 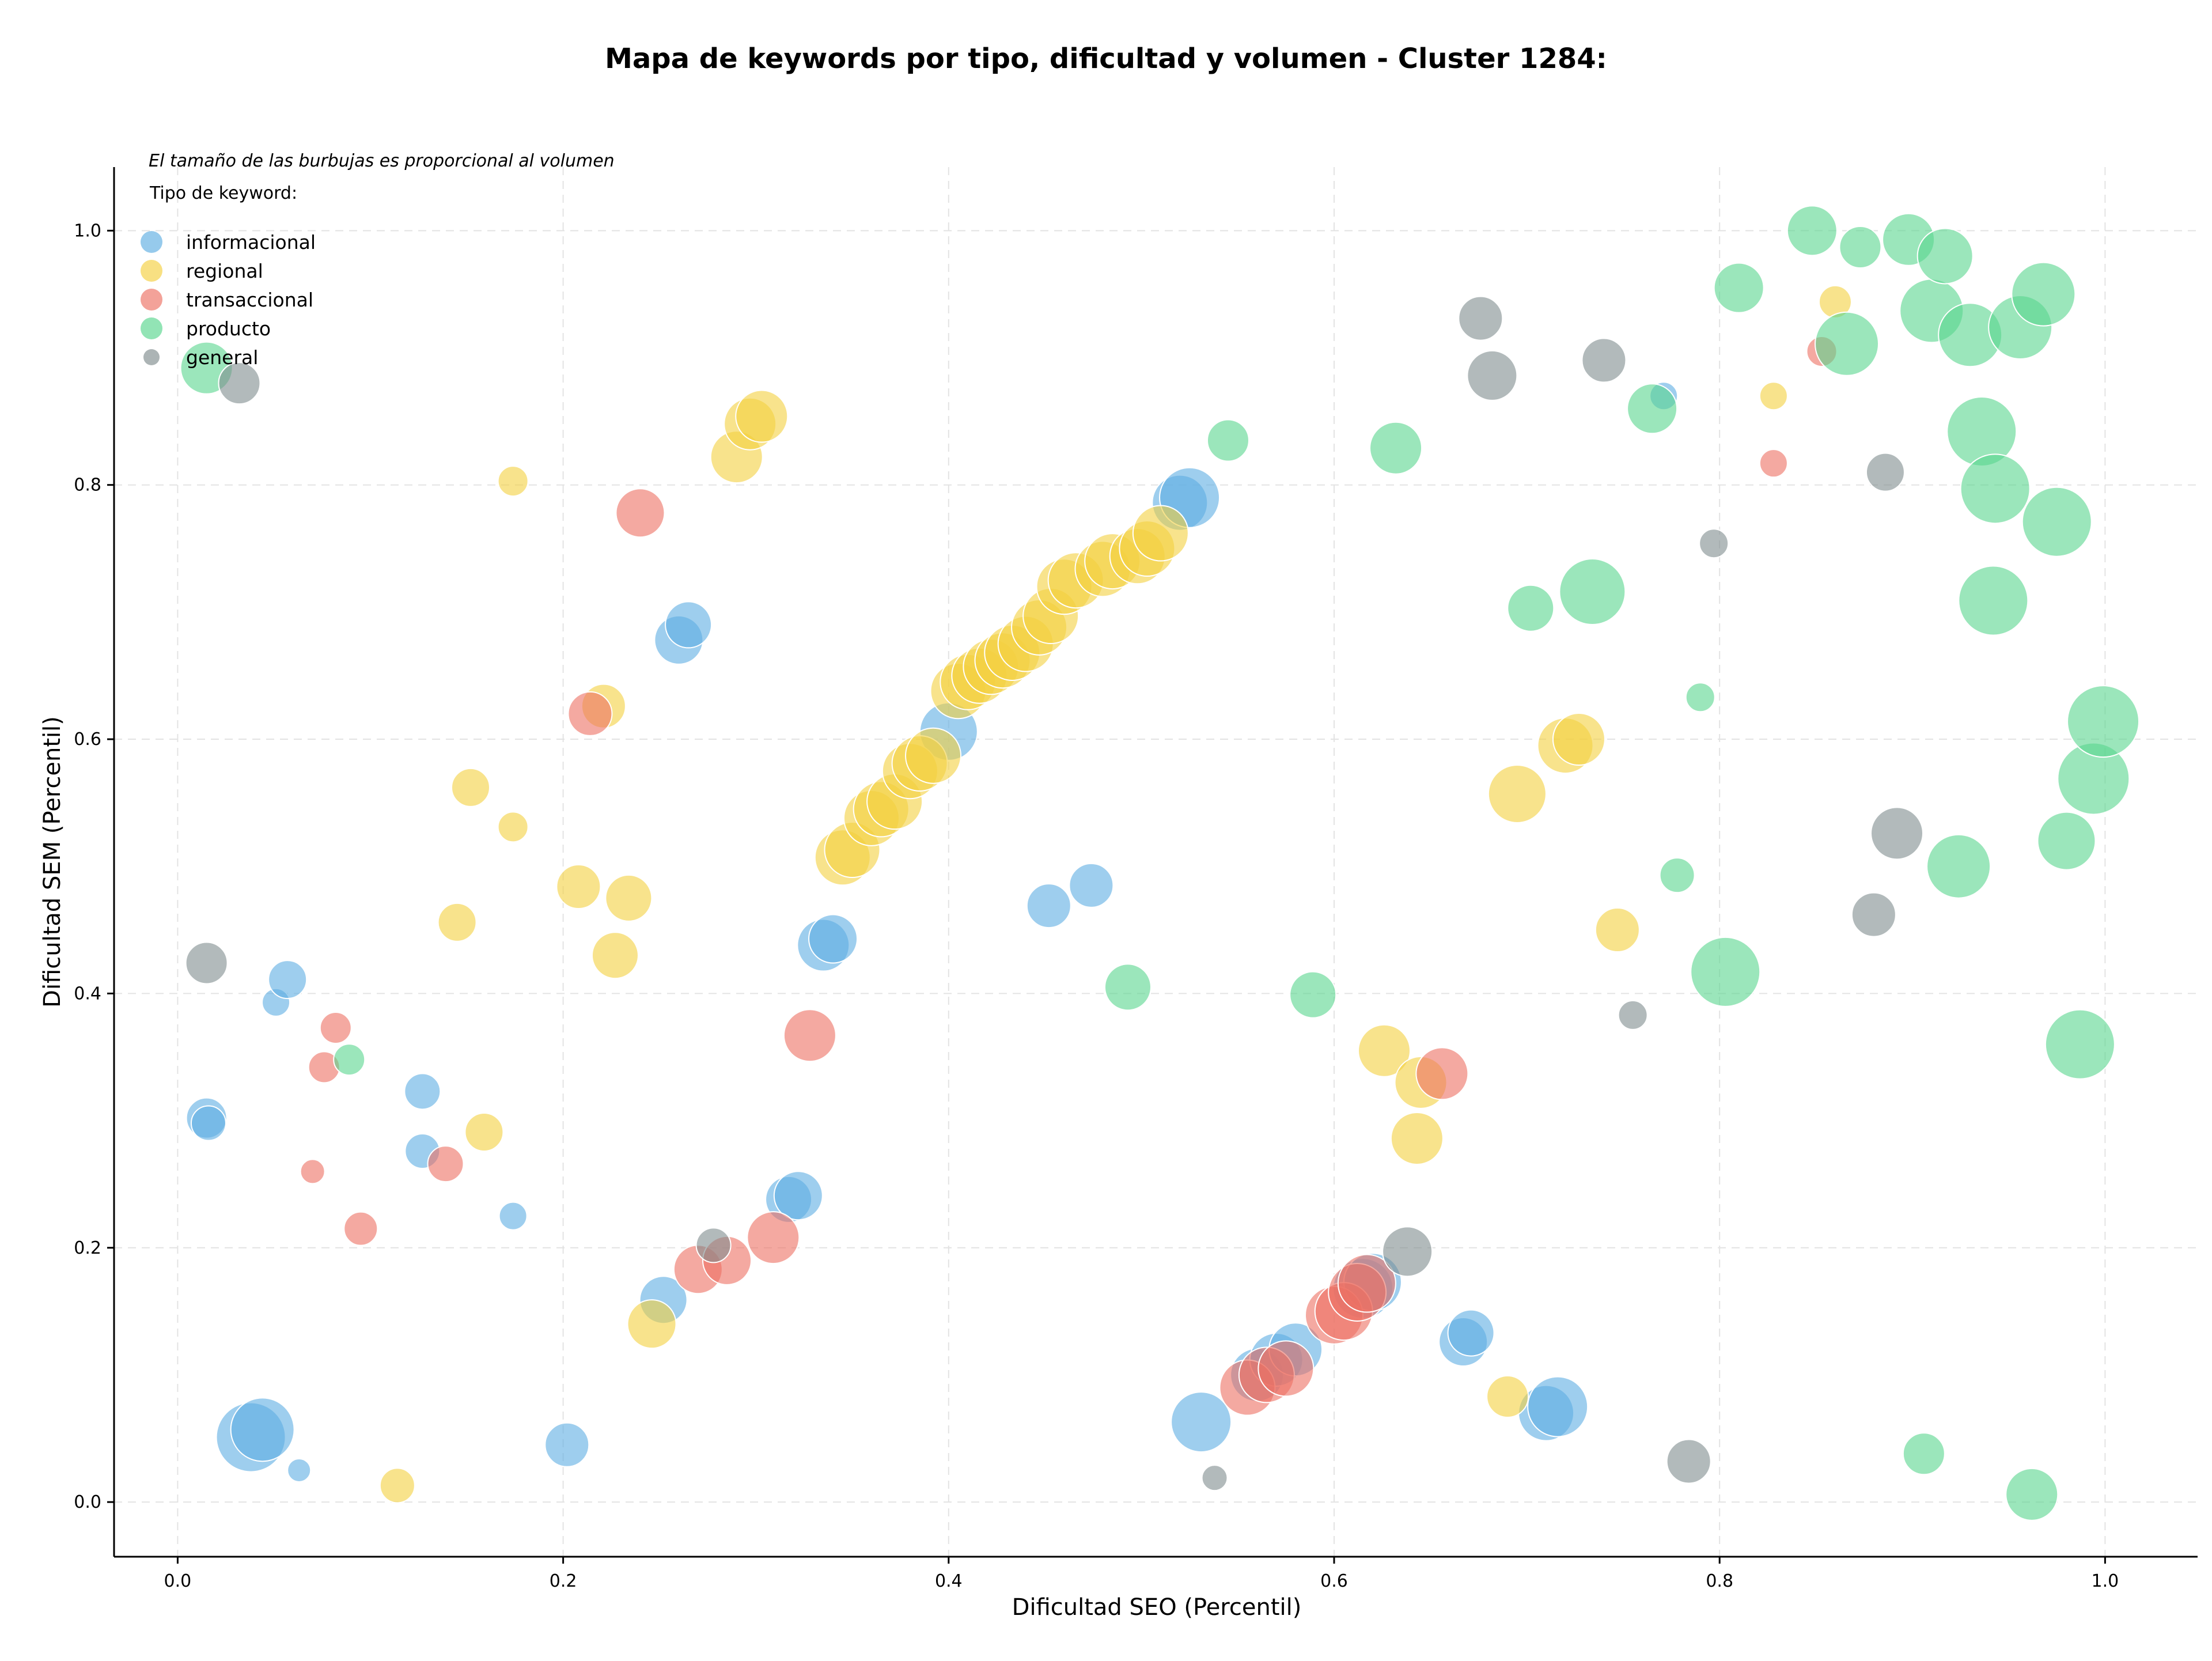 What do you see at coordinates (151, 300) in the screenshot?
I see `legend-marker-transaccional` at bounding box center [151, 300].